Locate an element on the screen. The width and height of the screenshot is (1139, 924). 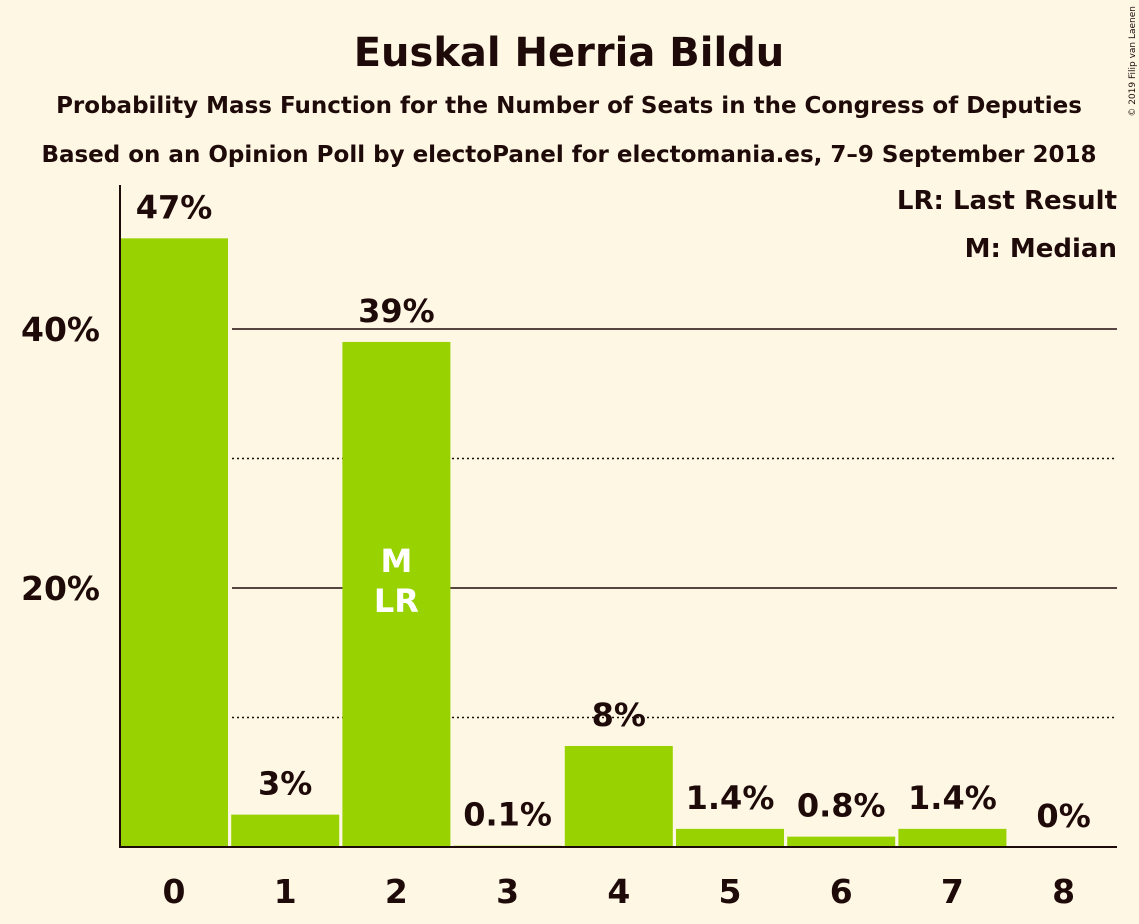
data-label-1: 3% is located at coordinates (285, 784).